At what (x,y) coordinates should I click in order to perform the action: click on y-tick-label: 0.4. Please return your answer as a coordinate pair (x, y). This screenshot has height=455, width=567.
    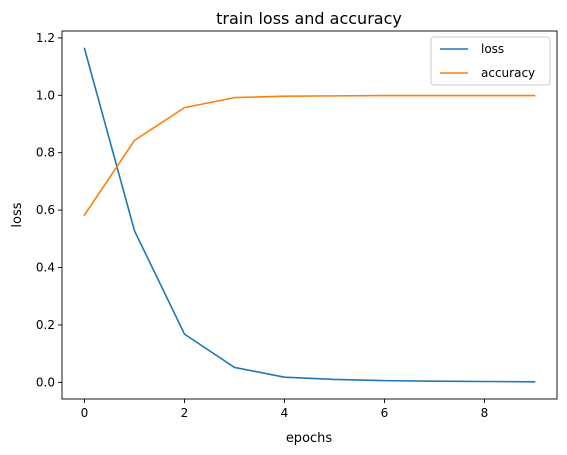
    Looking at the image, I should click on (45, 268).